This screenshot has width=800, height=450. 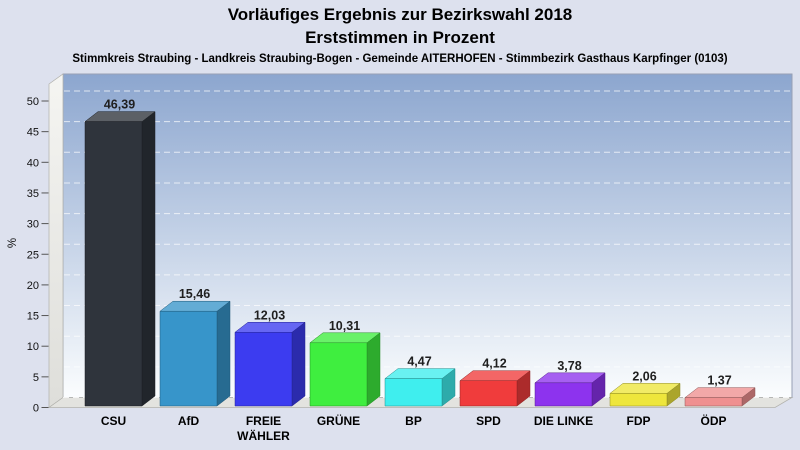 I want to click on chart-title-line2: Erststimmen in Prozent, so click(x=400, y=37).